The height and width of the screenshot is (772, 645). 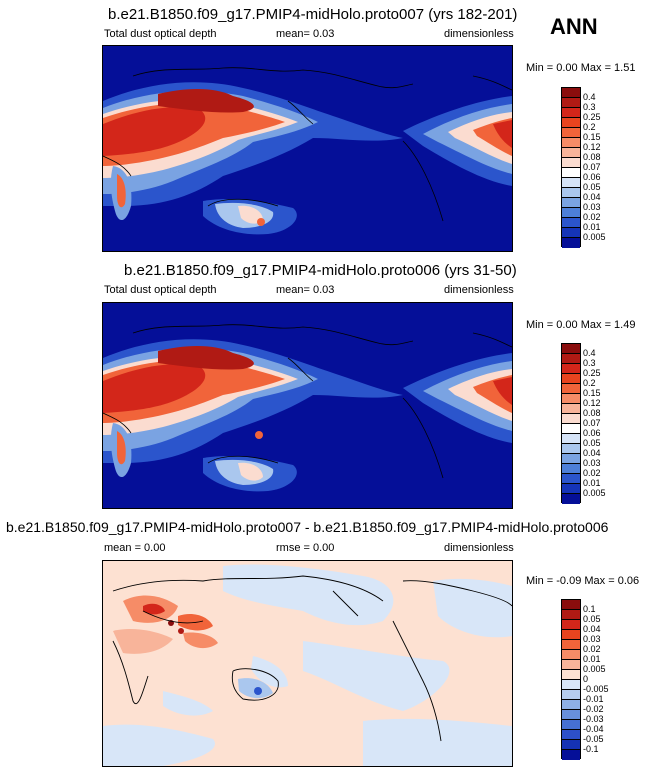 What do you see at coordinates (591, 749) in the screenshot?
I see `colorbar-tick-label: -0.1` at bounding box center [591, 749].